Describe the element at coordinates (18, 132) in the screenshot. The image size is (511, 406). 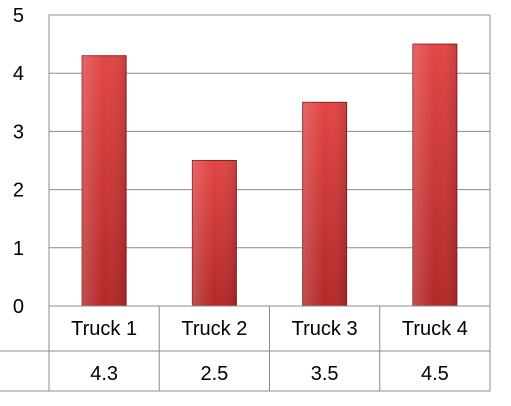
I see `y-tick-label: 3` at that location.